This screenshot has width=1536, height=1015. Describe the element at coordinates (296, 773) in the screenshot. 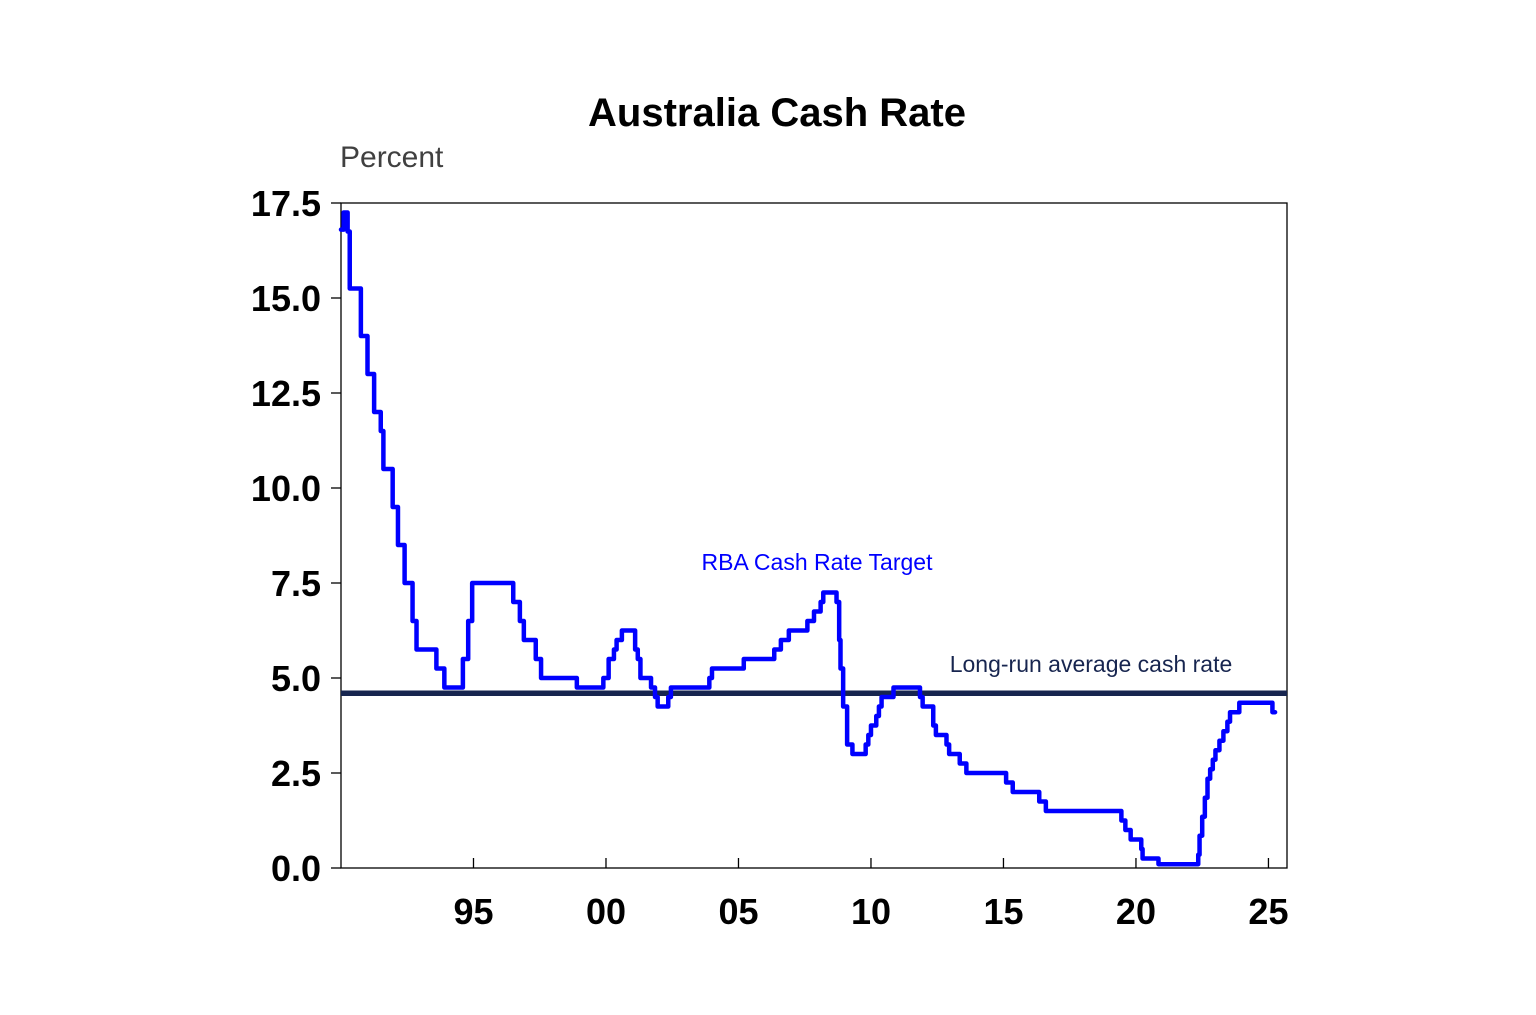

I see `y-tick-label: 2.5` at that location.